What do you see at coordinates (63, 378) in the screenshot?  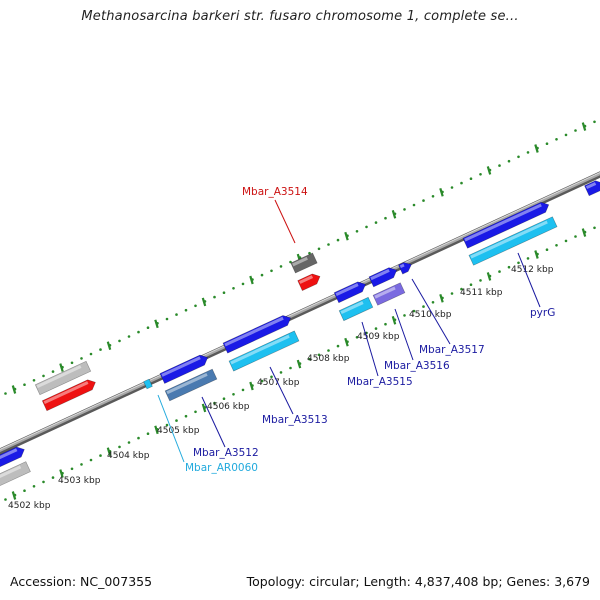 I see `gene-box-gray` at bounding box center [63, 378].